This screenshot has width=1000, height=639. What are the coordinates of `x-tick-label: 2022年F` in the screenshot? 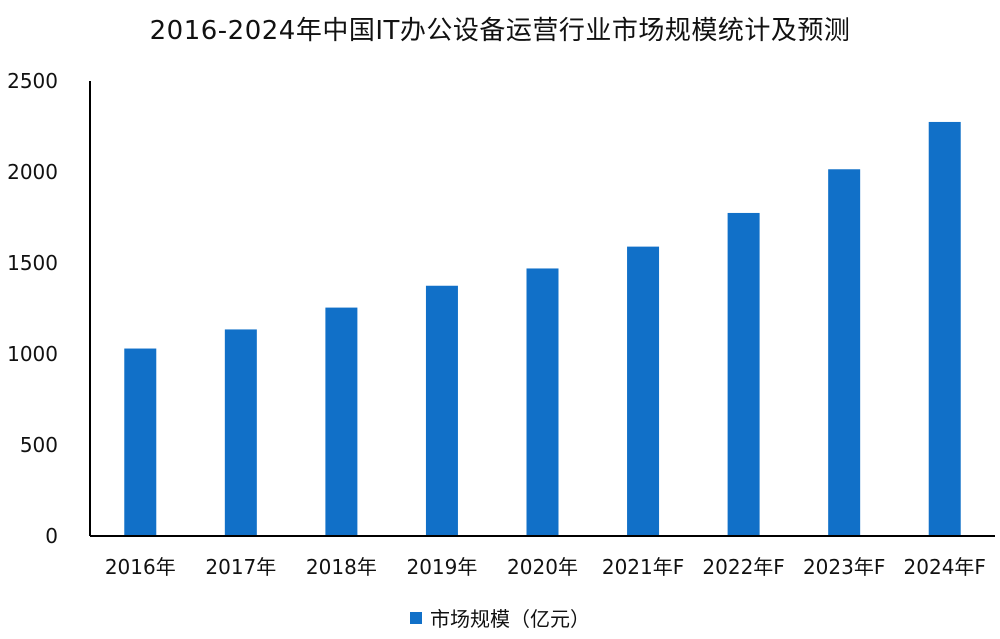 It's located at (743, 567).